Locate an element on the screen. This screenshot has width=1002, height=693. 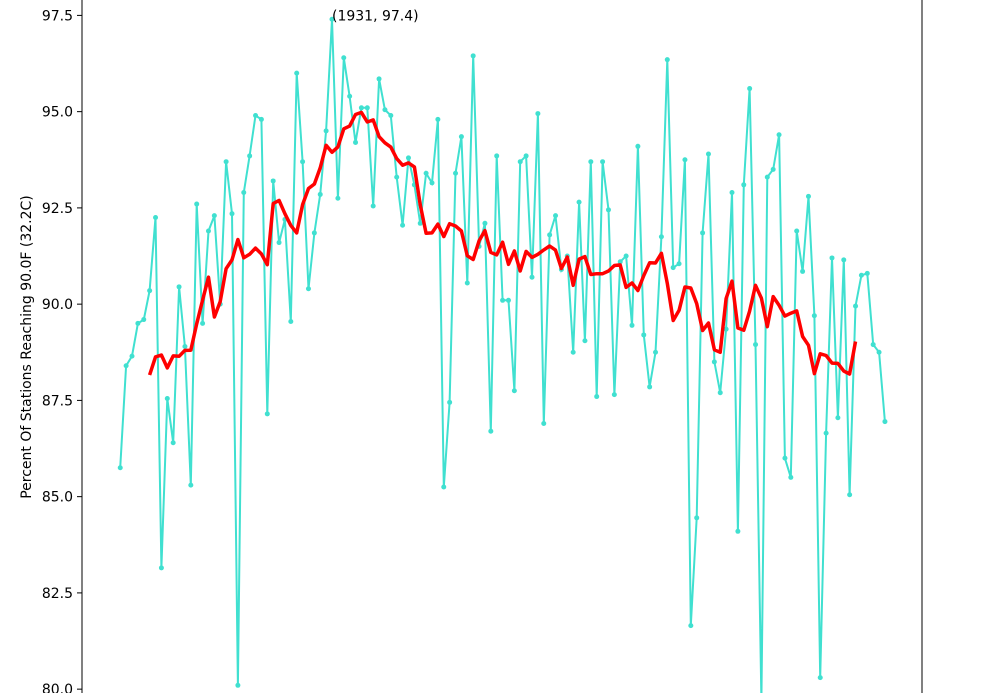
y-tick-label: 85.0 is located at coordinates (57, 498).